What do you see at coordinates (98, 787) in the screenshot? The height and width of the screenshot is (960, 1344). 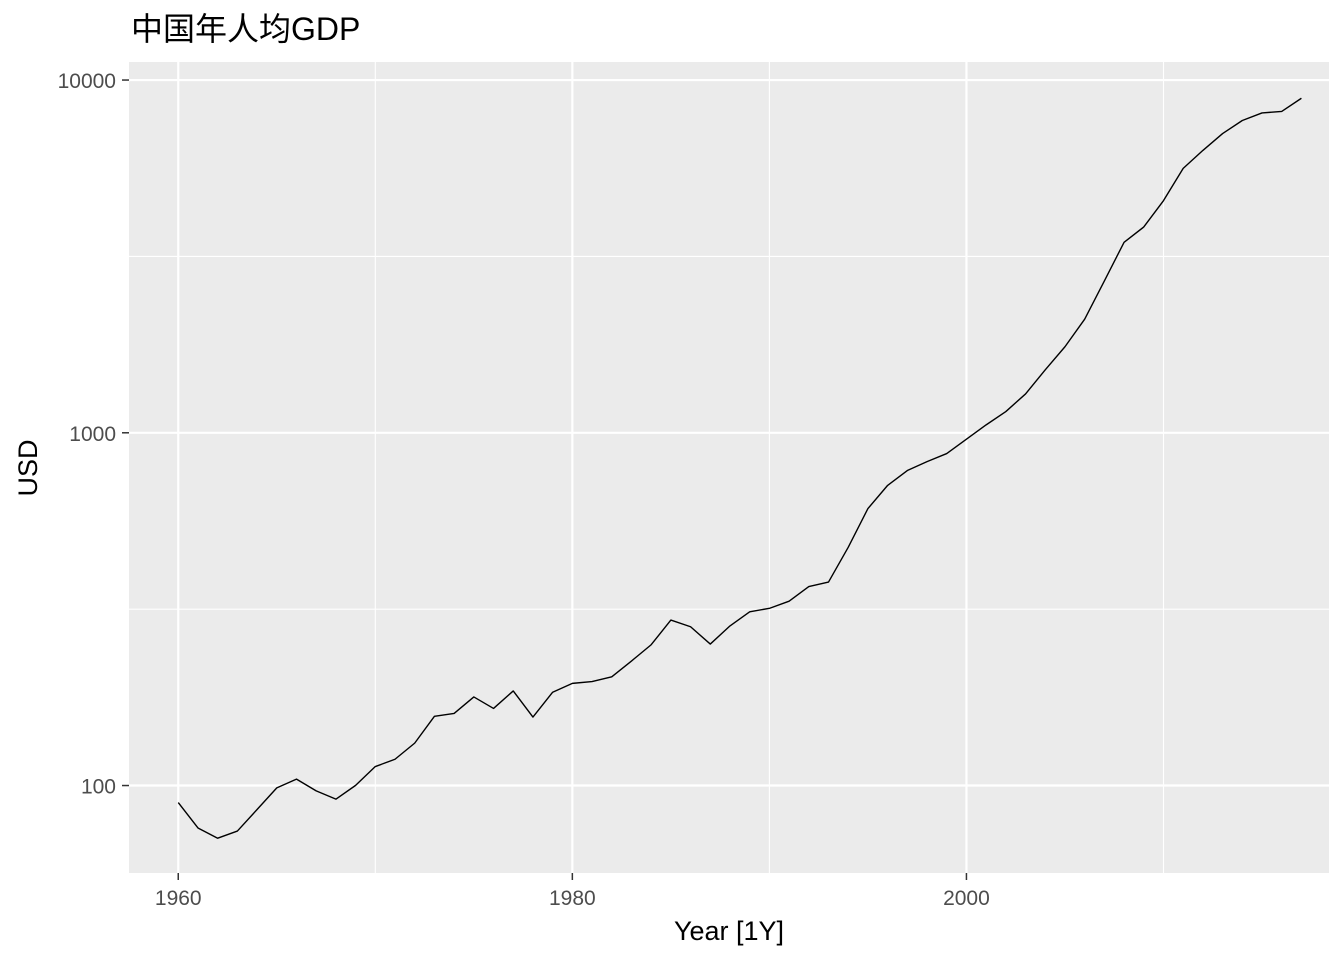 I see `y-tick-label: 100` at bounding box center [98, 787].